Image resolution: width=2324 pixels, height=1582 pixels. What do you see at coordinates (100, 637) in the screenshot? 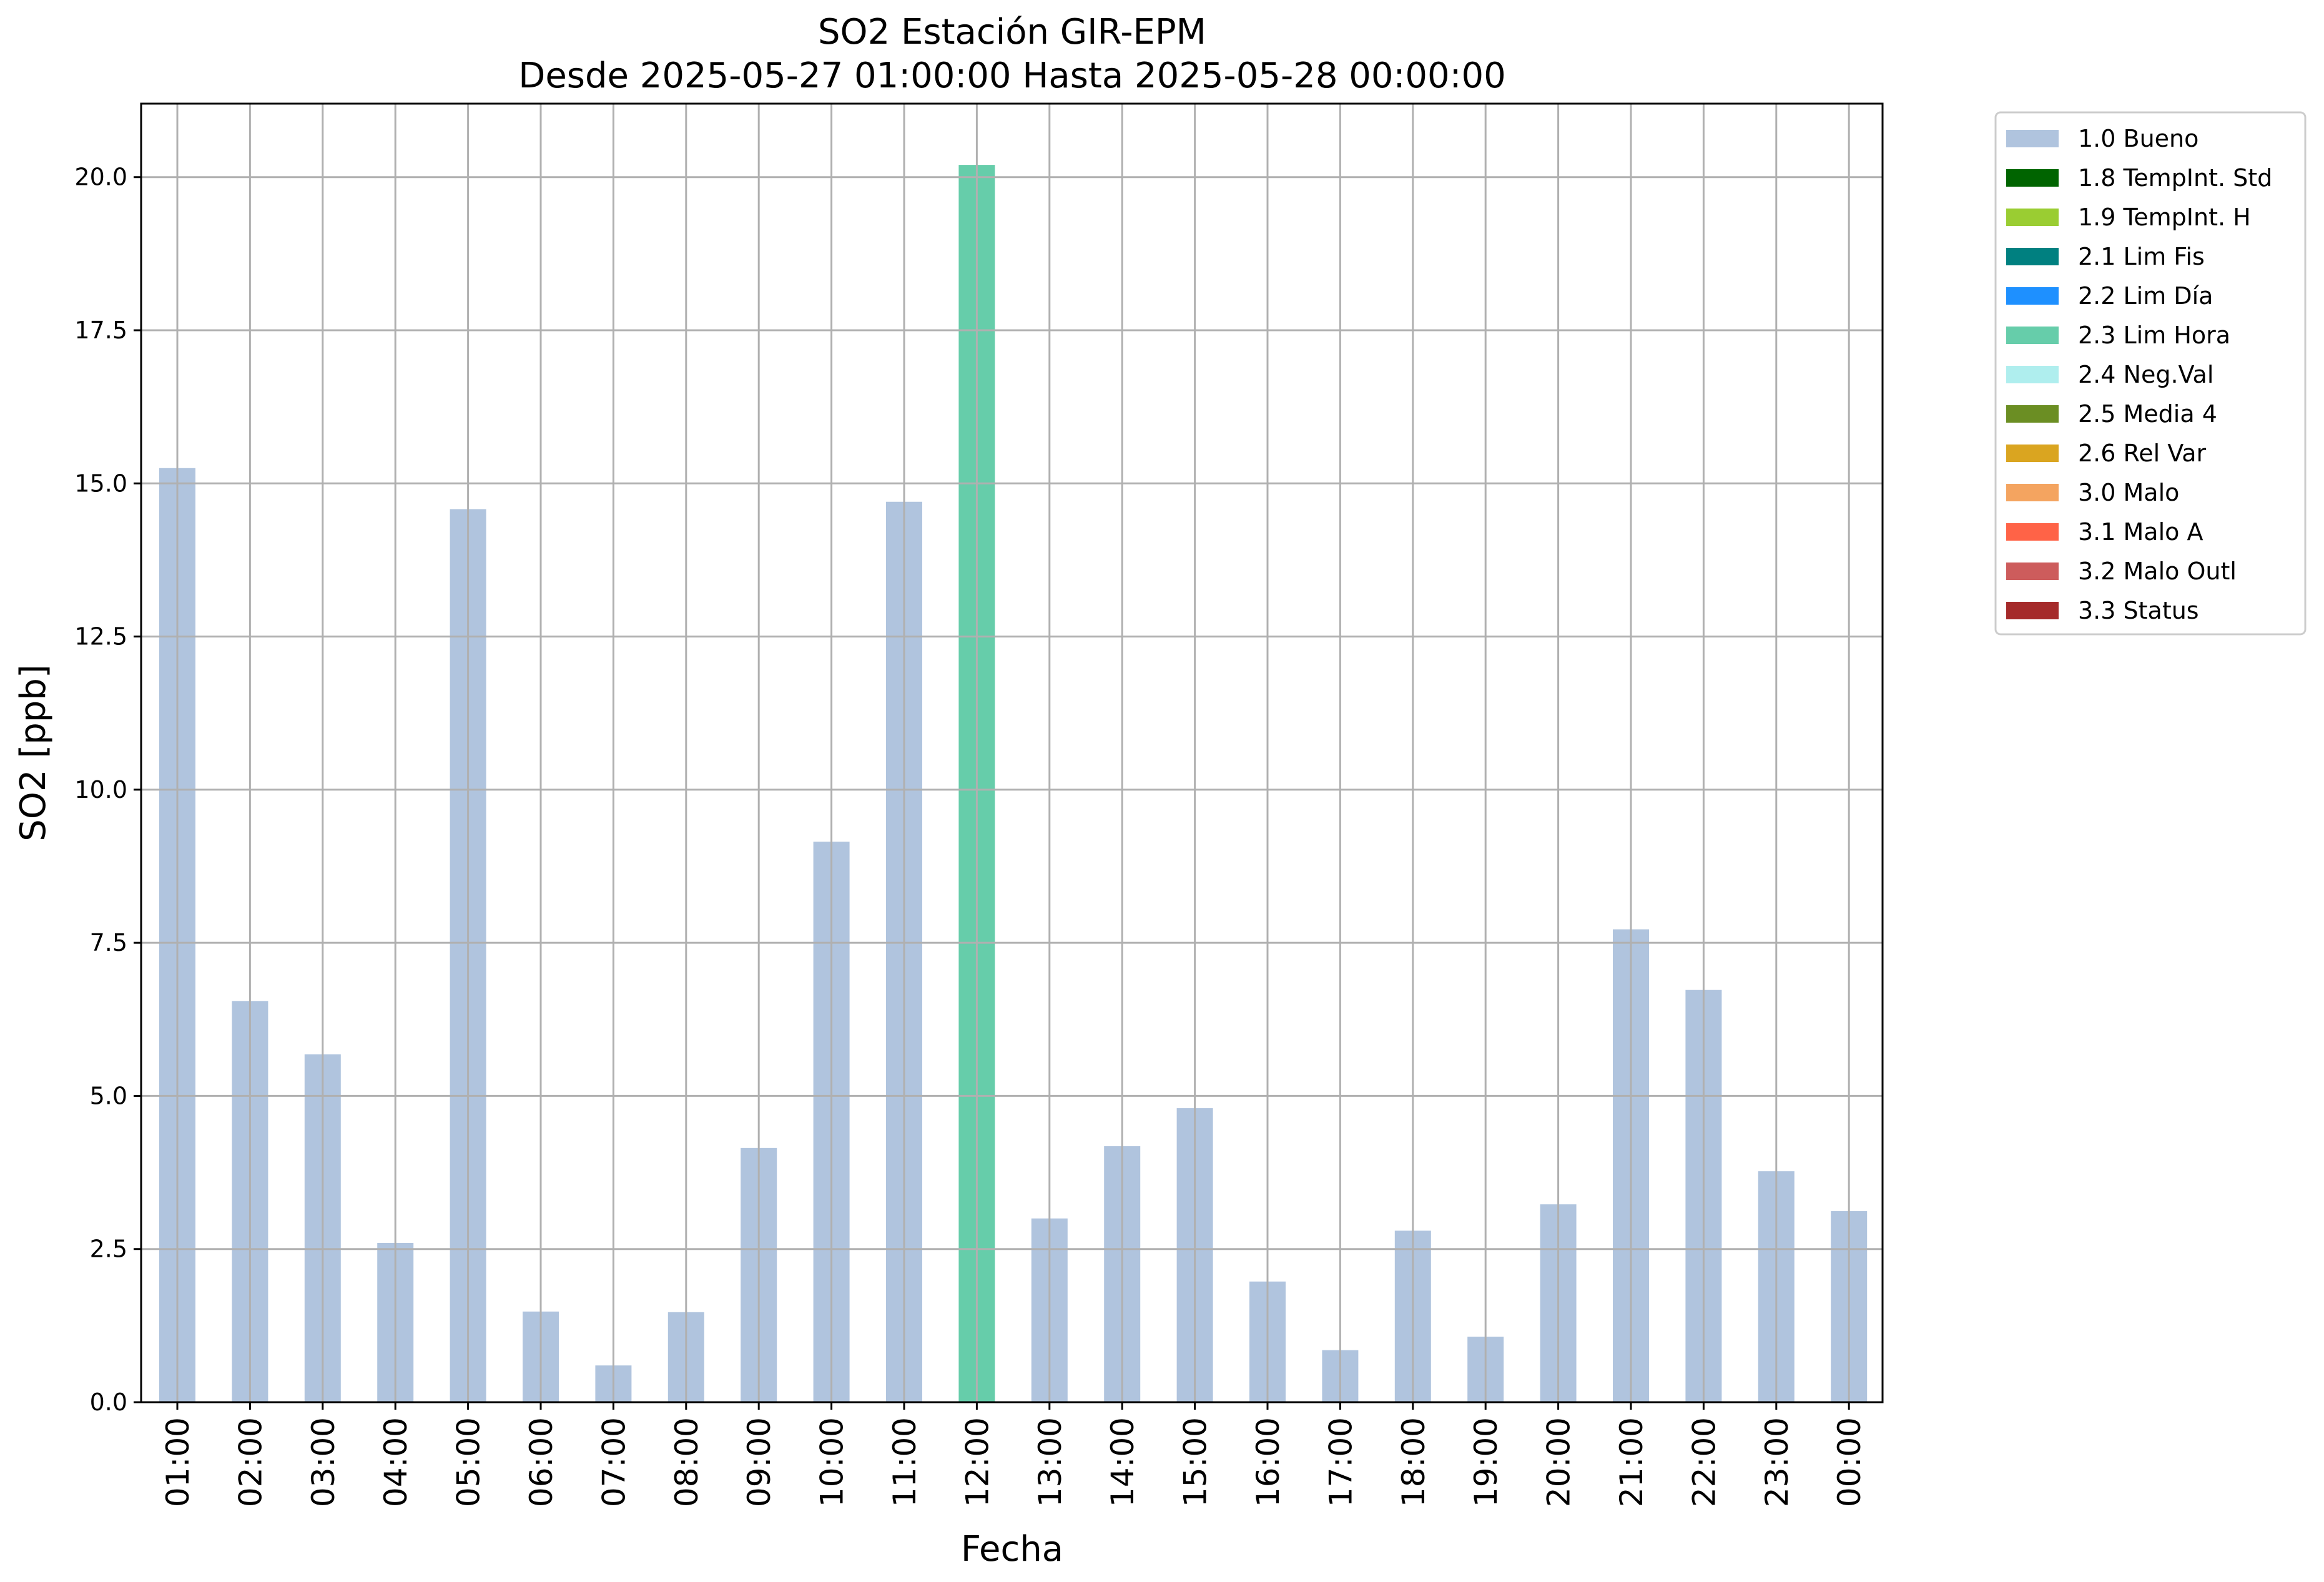
I see `y-tick-label: 12.5` at bounding box center [100, 637].